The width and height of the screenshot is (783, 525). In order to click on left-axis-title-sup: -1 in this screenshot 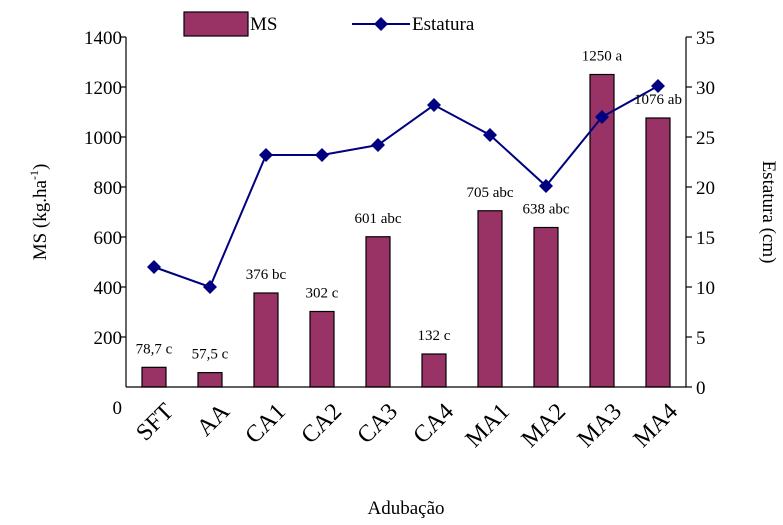, I will do `click(34, 175)`.